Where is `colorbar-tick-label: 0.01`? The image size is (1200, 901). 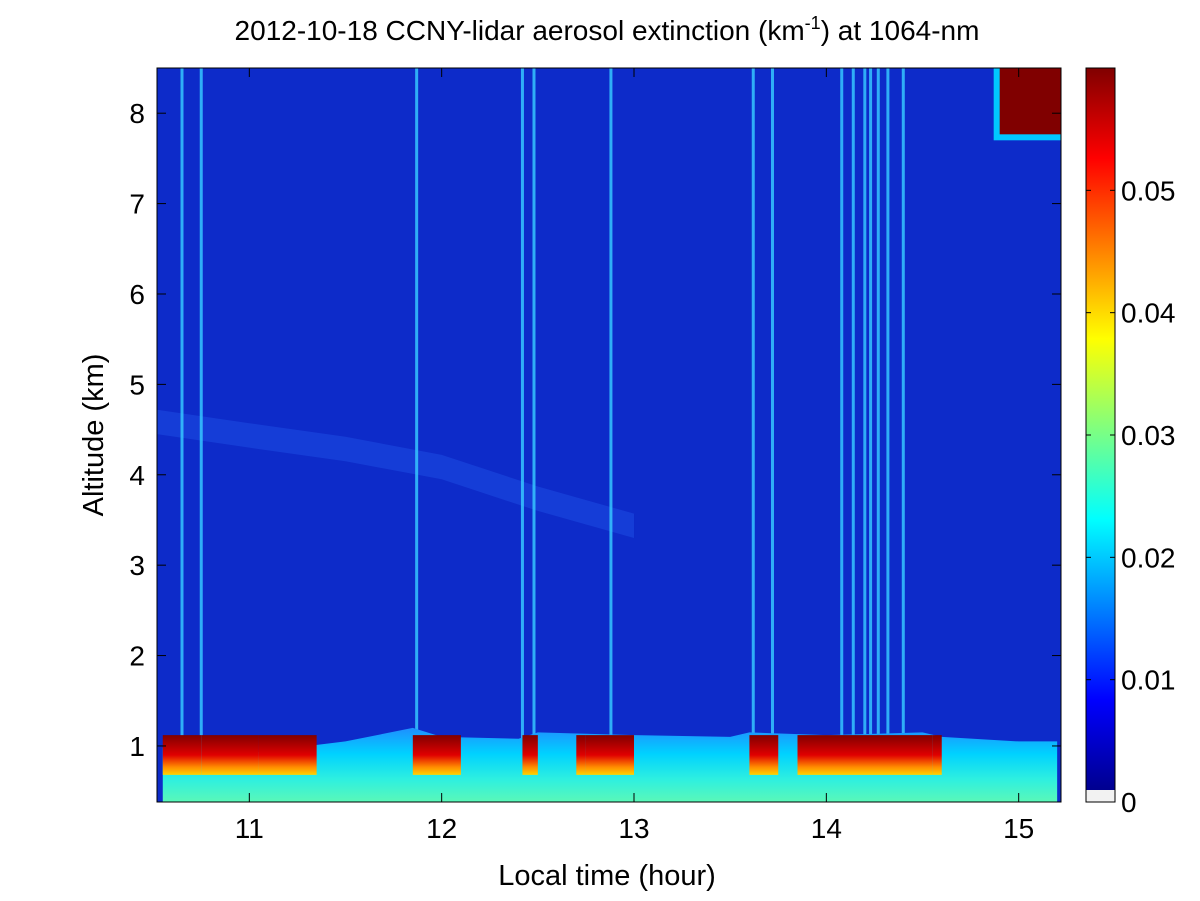
colorbar-tick-label: 0.01 is located at coordinates (1148, 680).